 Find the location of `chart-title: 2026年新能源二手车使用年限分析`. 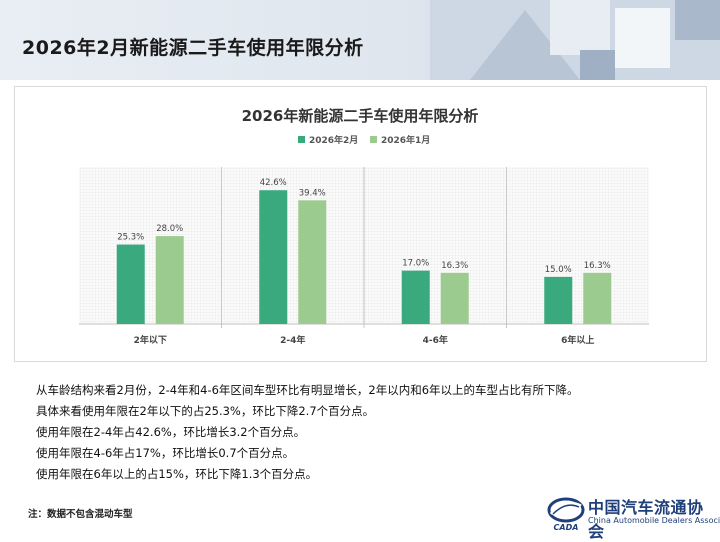

chart-title: 2026年新能源二手车使用年限分析 is located at coordinates (360, 116).